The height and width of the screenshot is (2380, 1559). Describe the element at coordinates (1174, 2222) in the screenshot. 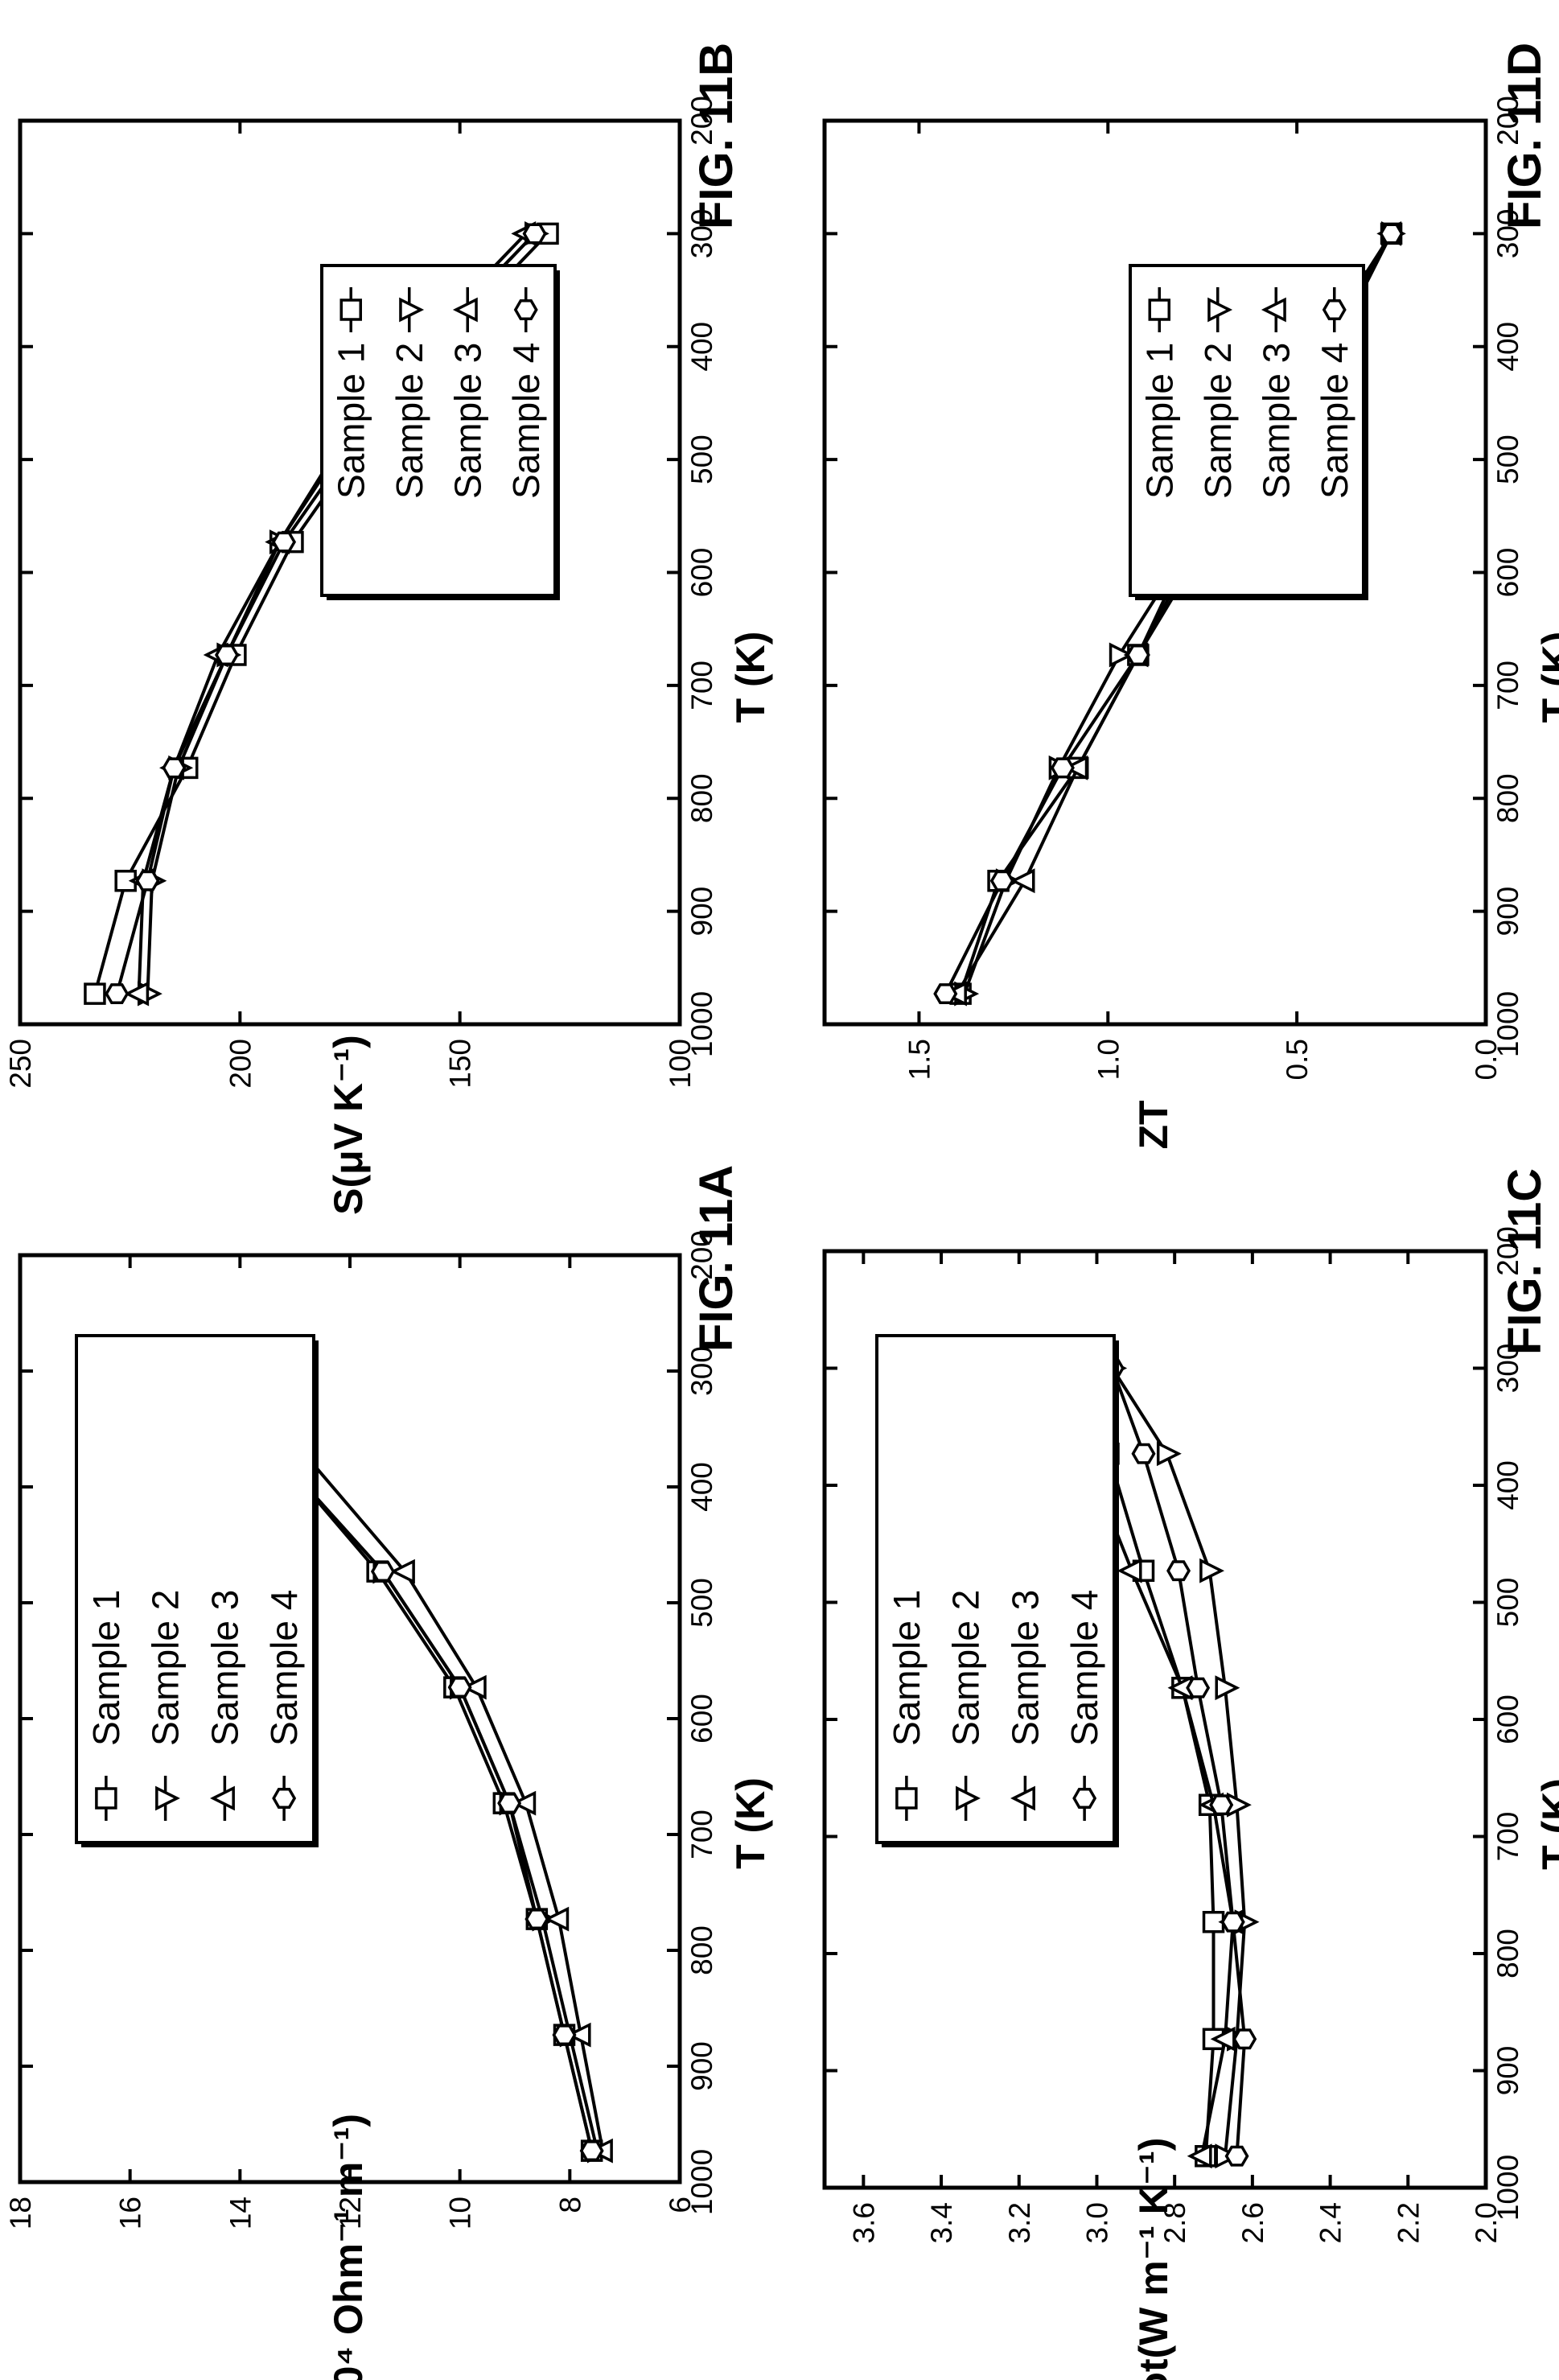

I see `y-tick-label: 2.8` at that location.